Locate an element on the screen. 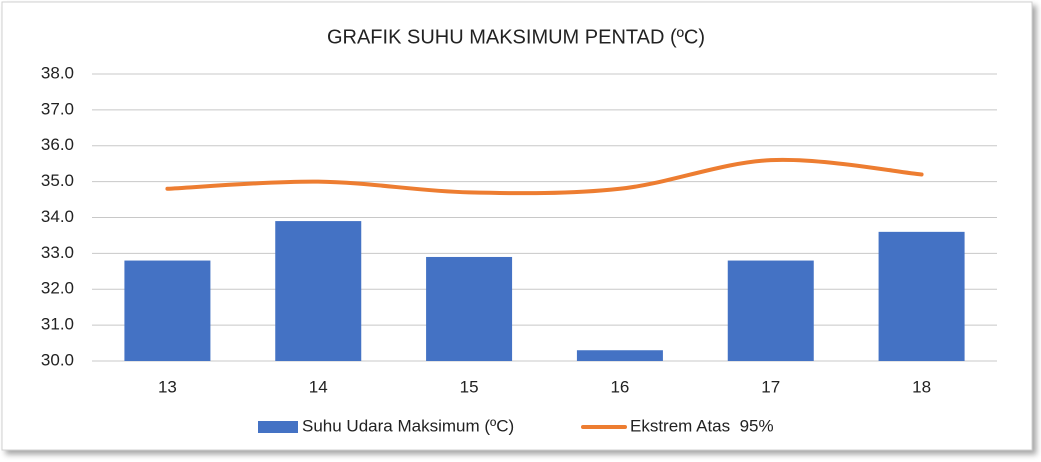 This screenshot has height=462, width=1041. x-tick-label: 17 is located at coordinates (770, 386).